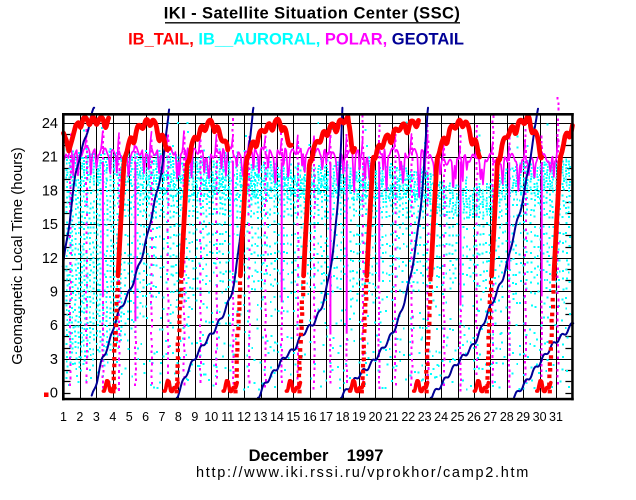 The image size is (636, 500). Describe the element at coordinates (425, 417) in the screenshot. I see `svg-text: 23` at that location.